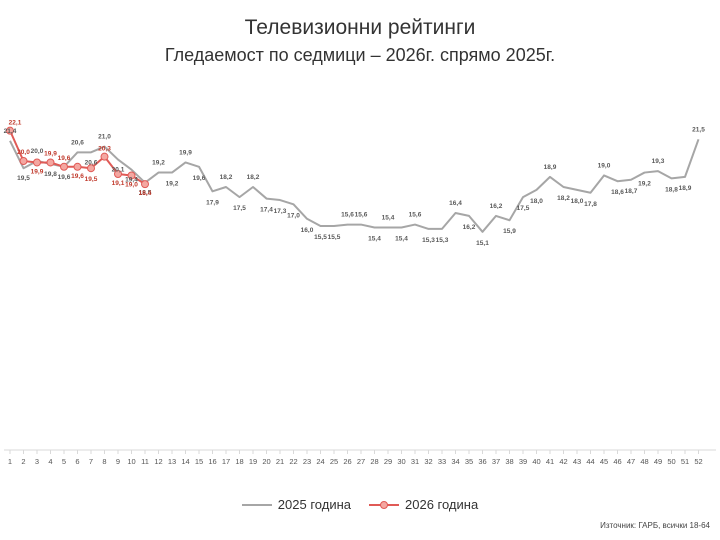 Image resolution: width=720 pixels, height=540 pixels. What do you see at coordinates (469, 227) in the screenshot?
I see `series-2025-data-label: 16,2` at bounding box center [469, 227].